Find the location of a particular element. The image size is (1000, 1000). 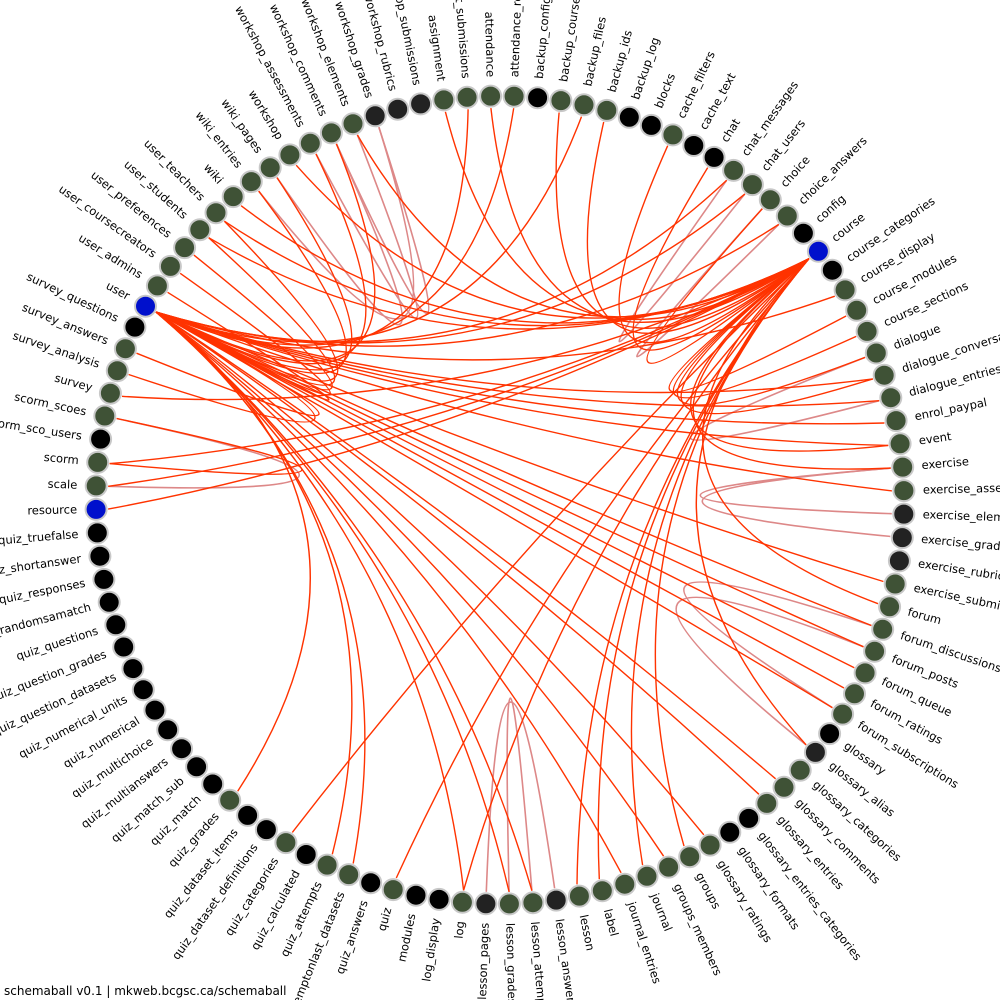

table-node-modules is located at coordinates (416, 895).